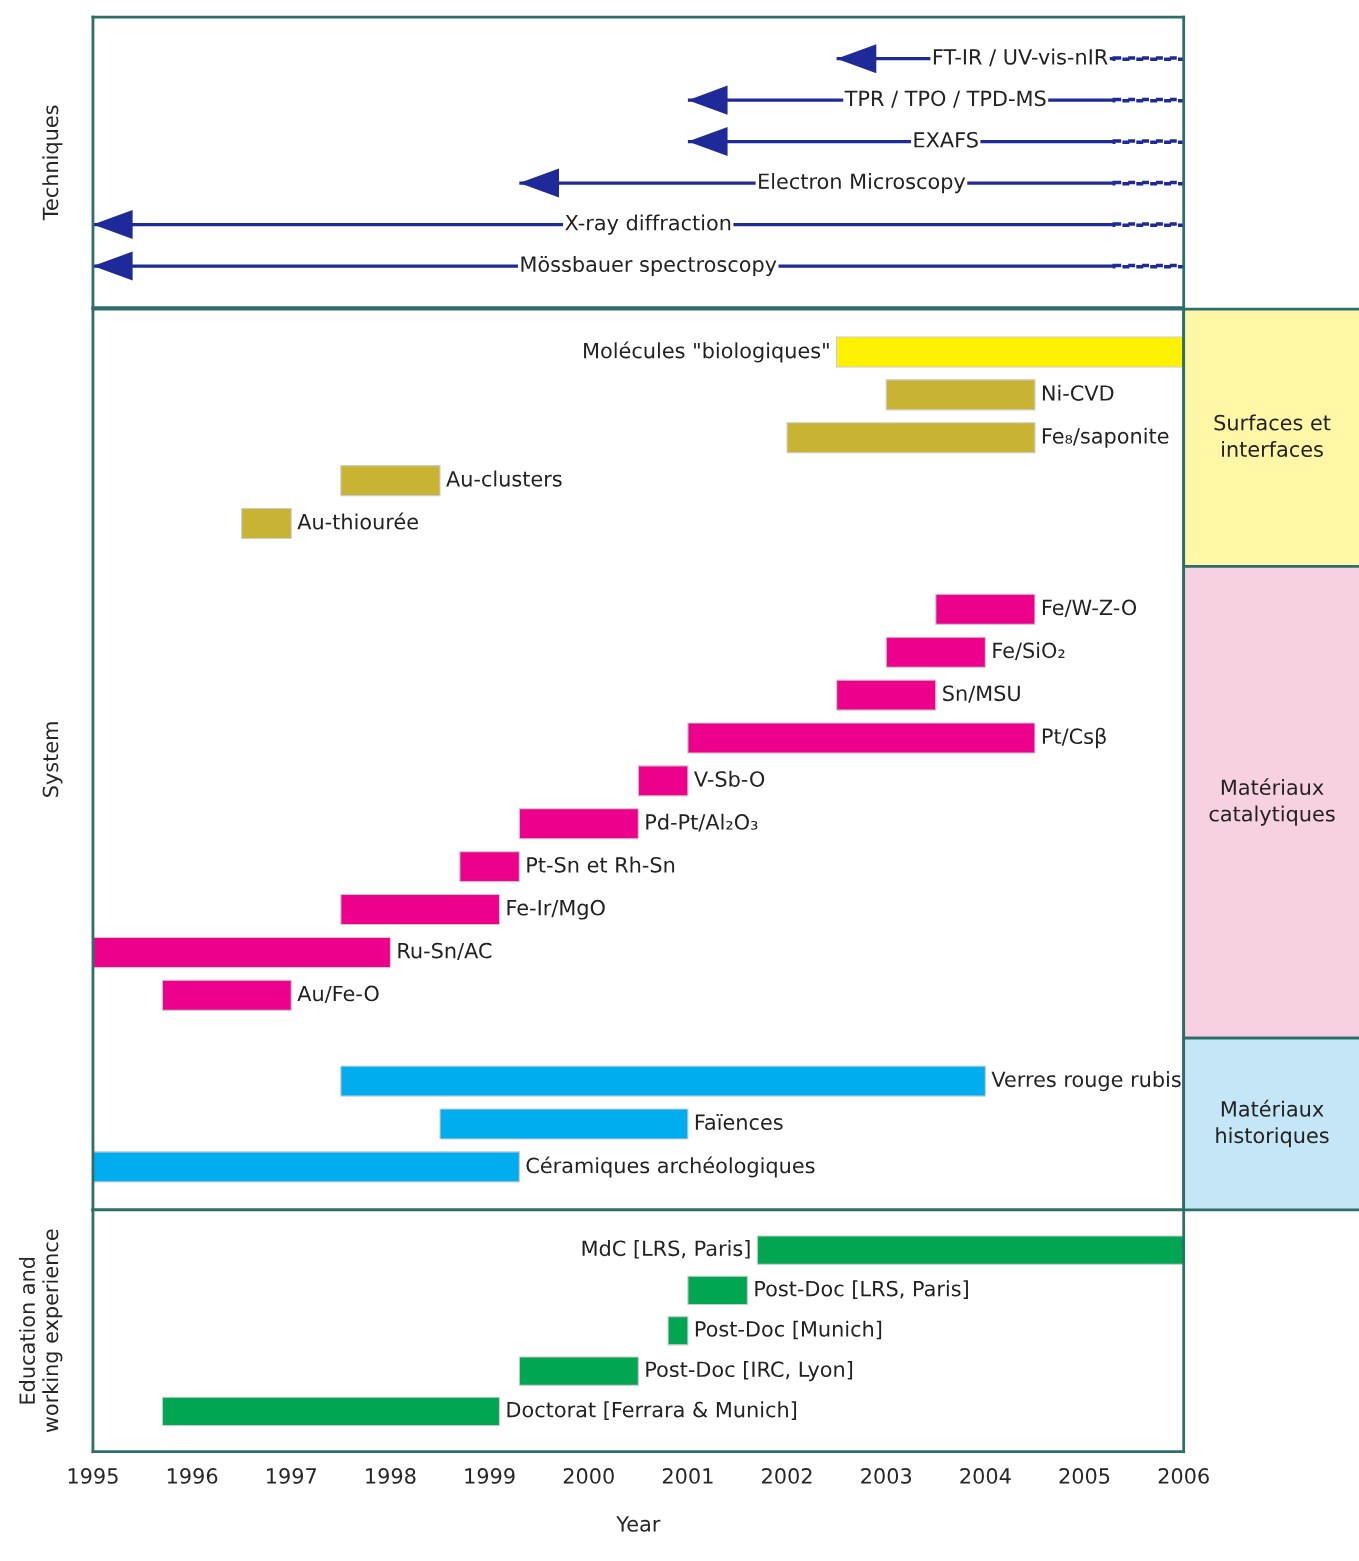 Image resolution: width=1359 pixels, height=1561 pixels. Describe the element at coordinates (946, 139) in the screenshot. I see `category-label: EXAFS` at that location.